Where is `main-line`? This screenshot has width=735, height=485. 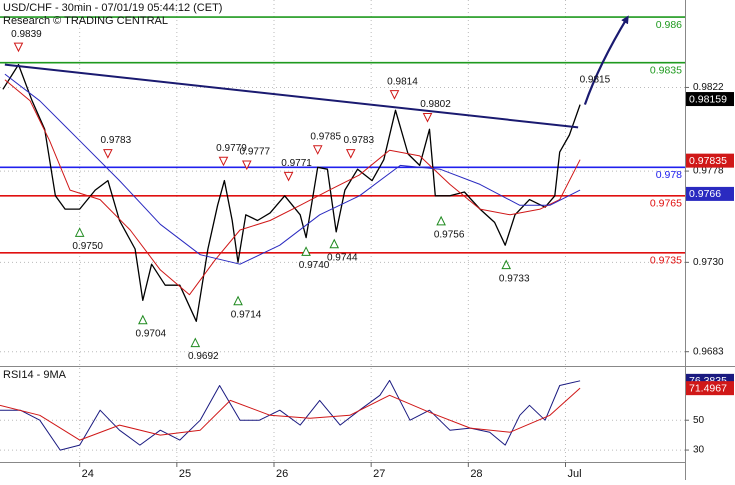 main-line is located at coordinates (290, 415).